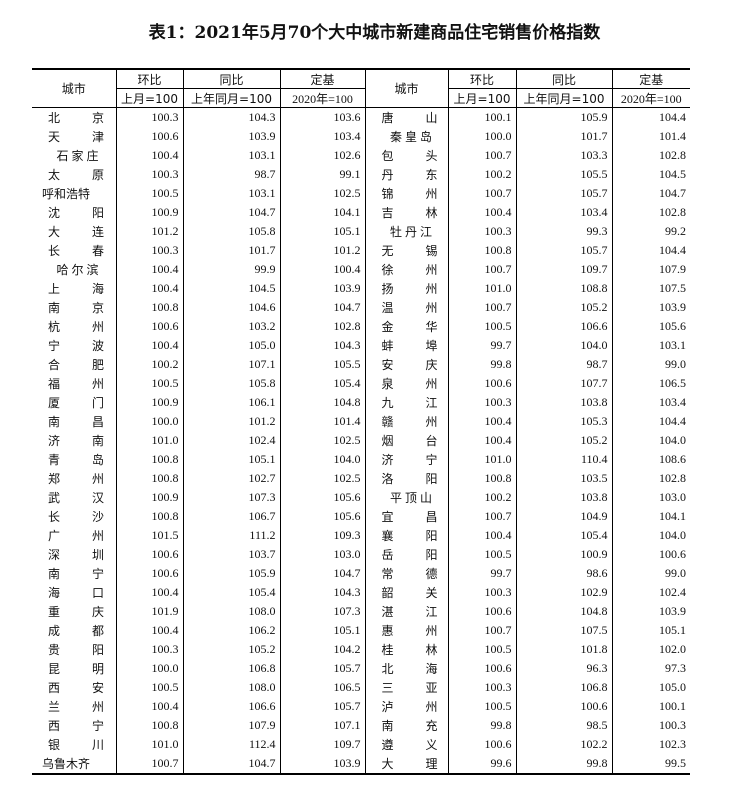  I want to click on city-name-cell: 洛阳, so click(406, 478).